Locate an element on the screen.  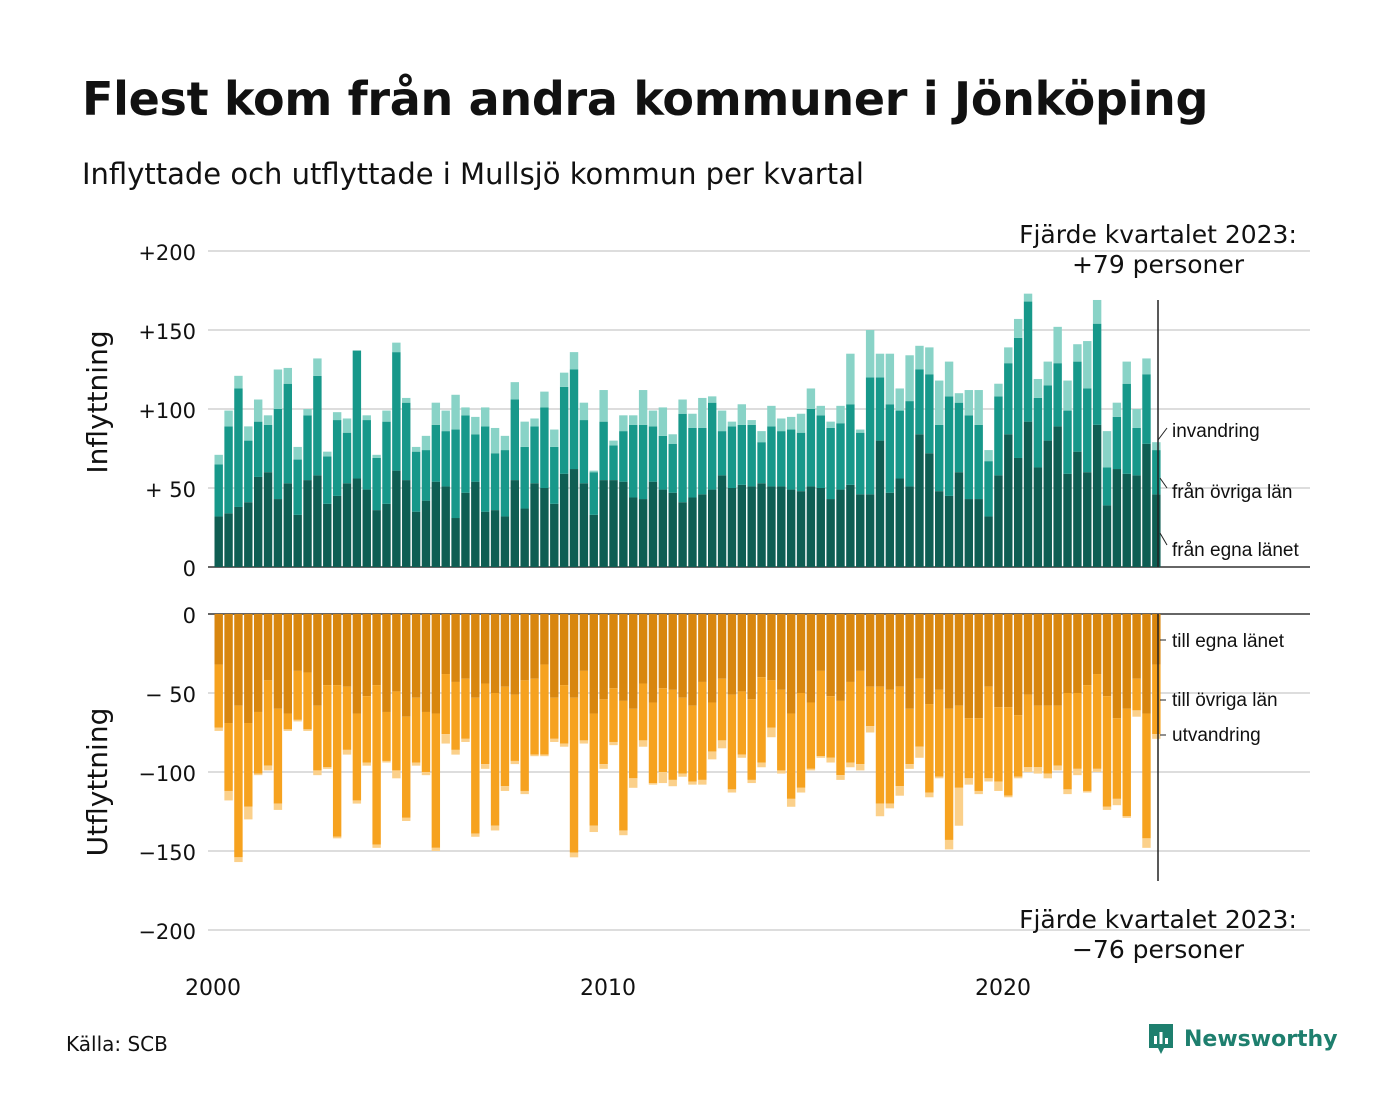
newsworthy-logo: Newsworthy is located at coordinates (1242, 1039).